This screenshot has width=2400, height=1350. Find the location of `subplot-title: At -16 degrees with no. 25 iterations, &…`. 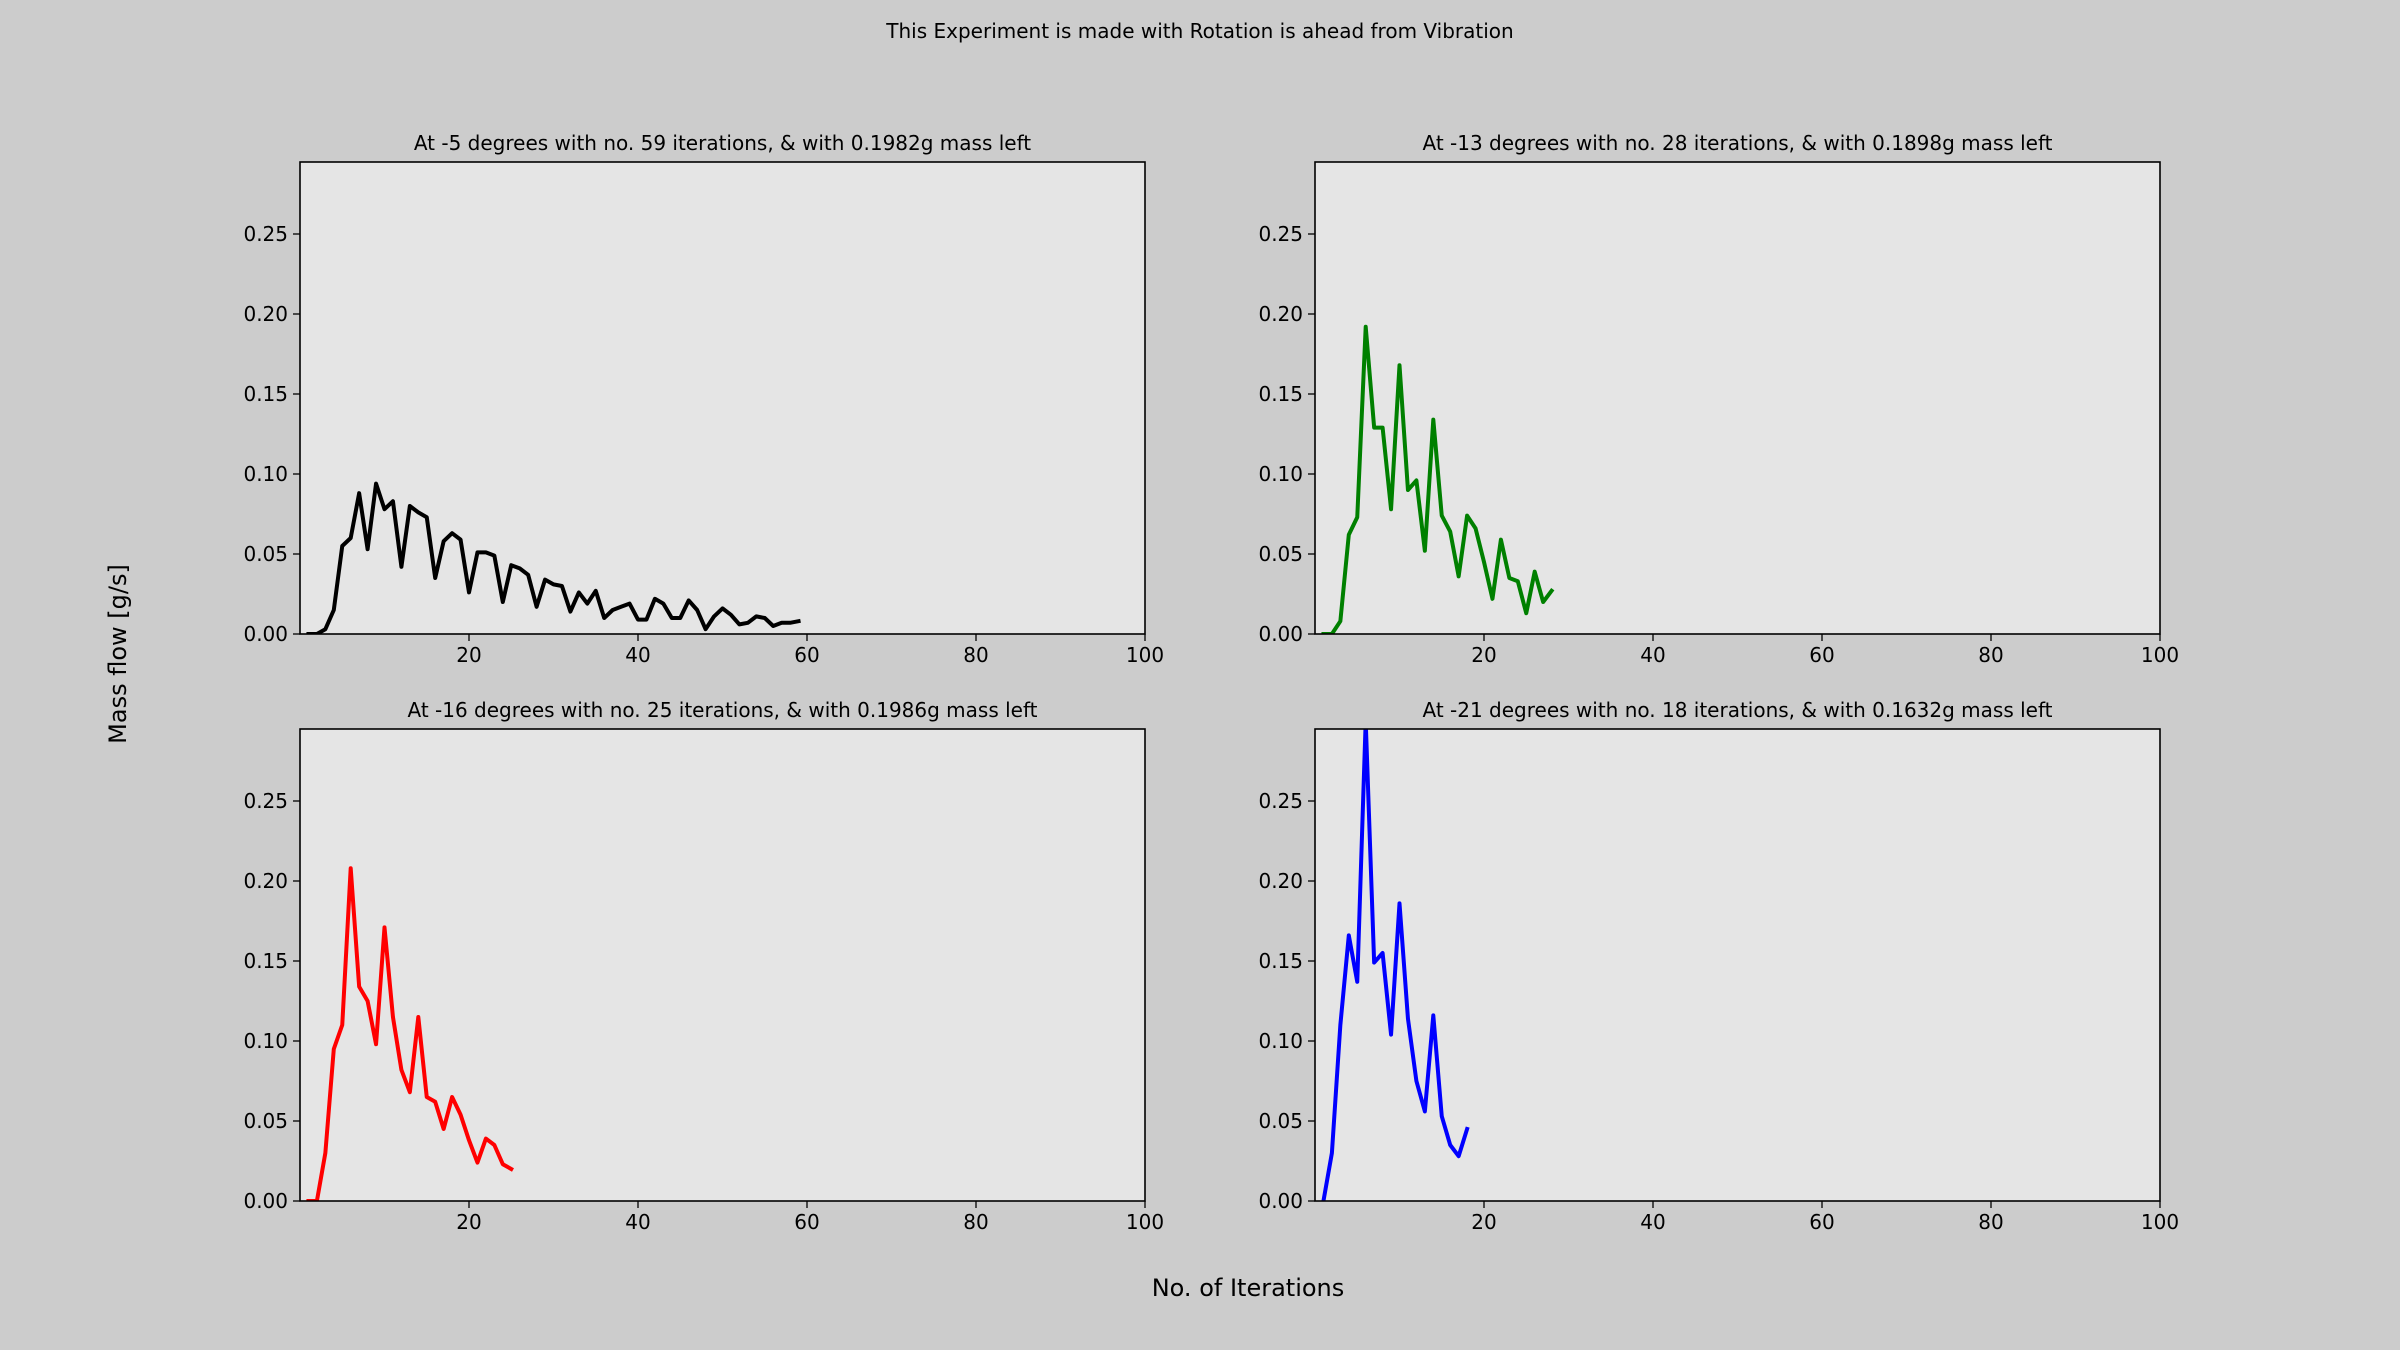

subplot-title: At -16 degrees with no. 25 iterations, &… is located at coordinates (722, 710).